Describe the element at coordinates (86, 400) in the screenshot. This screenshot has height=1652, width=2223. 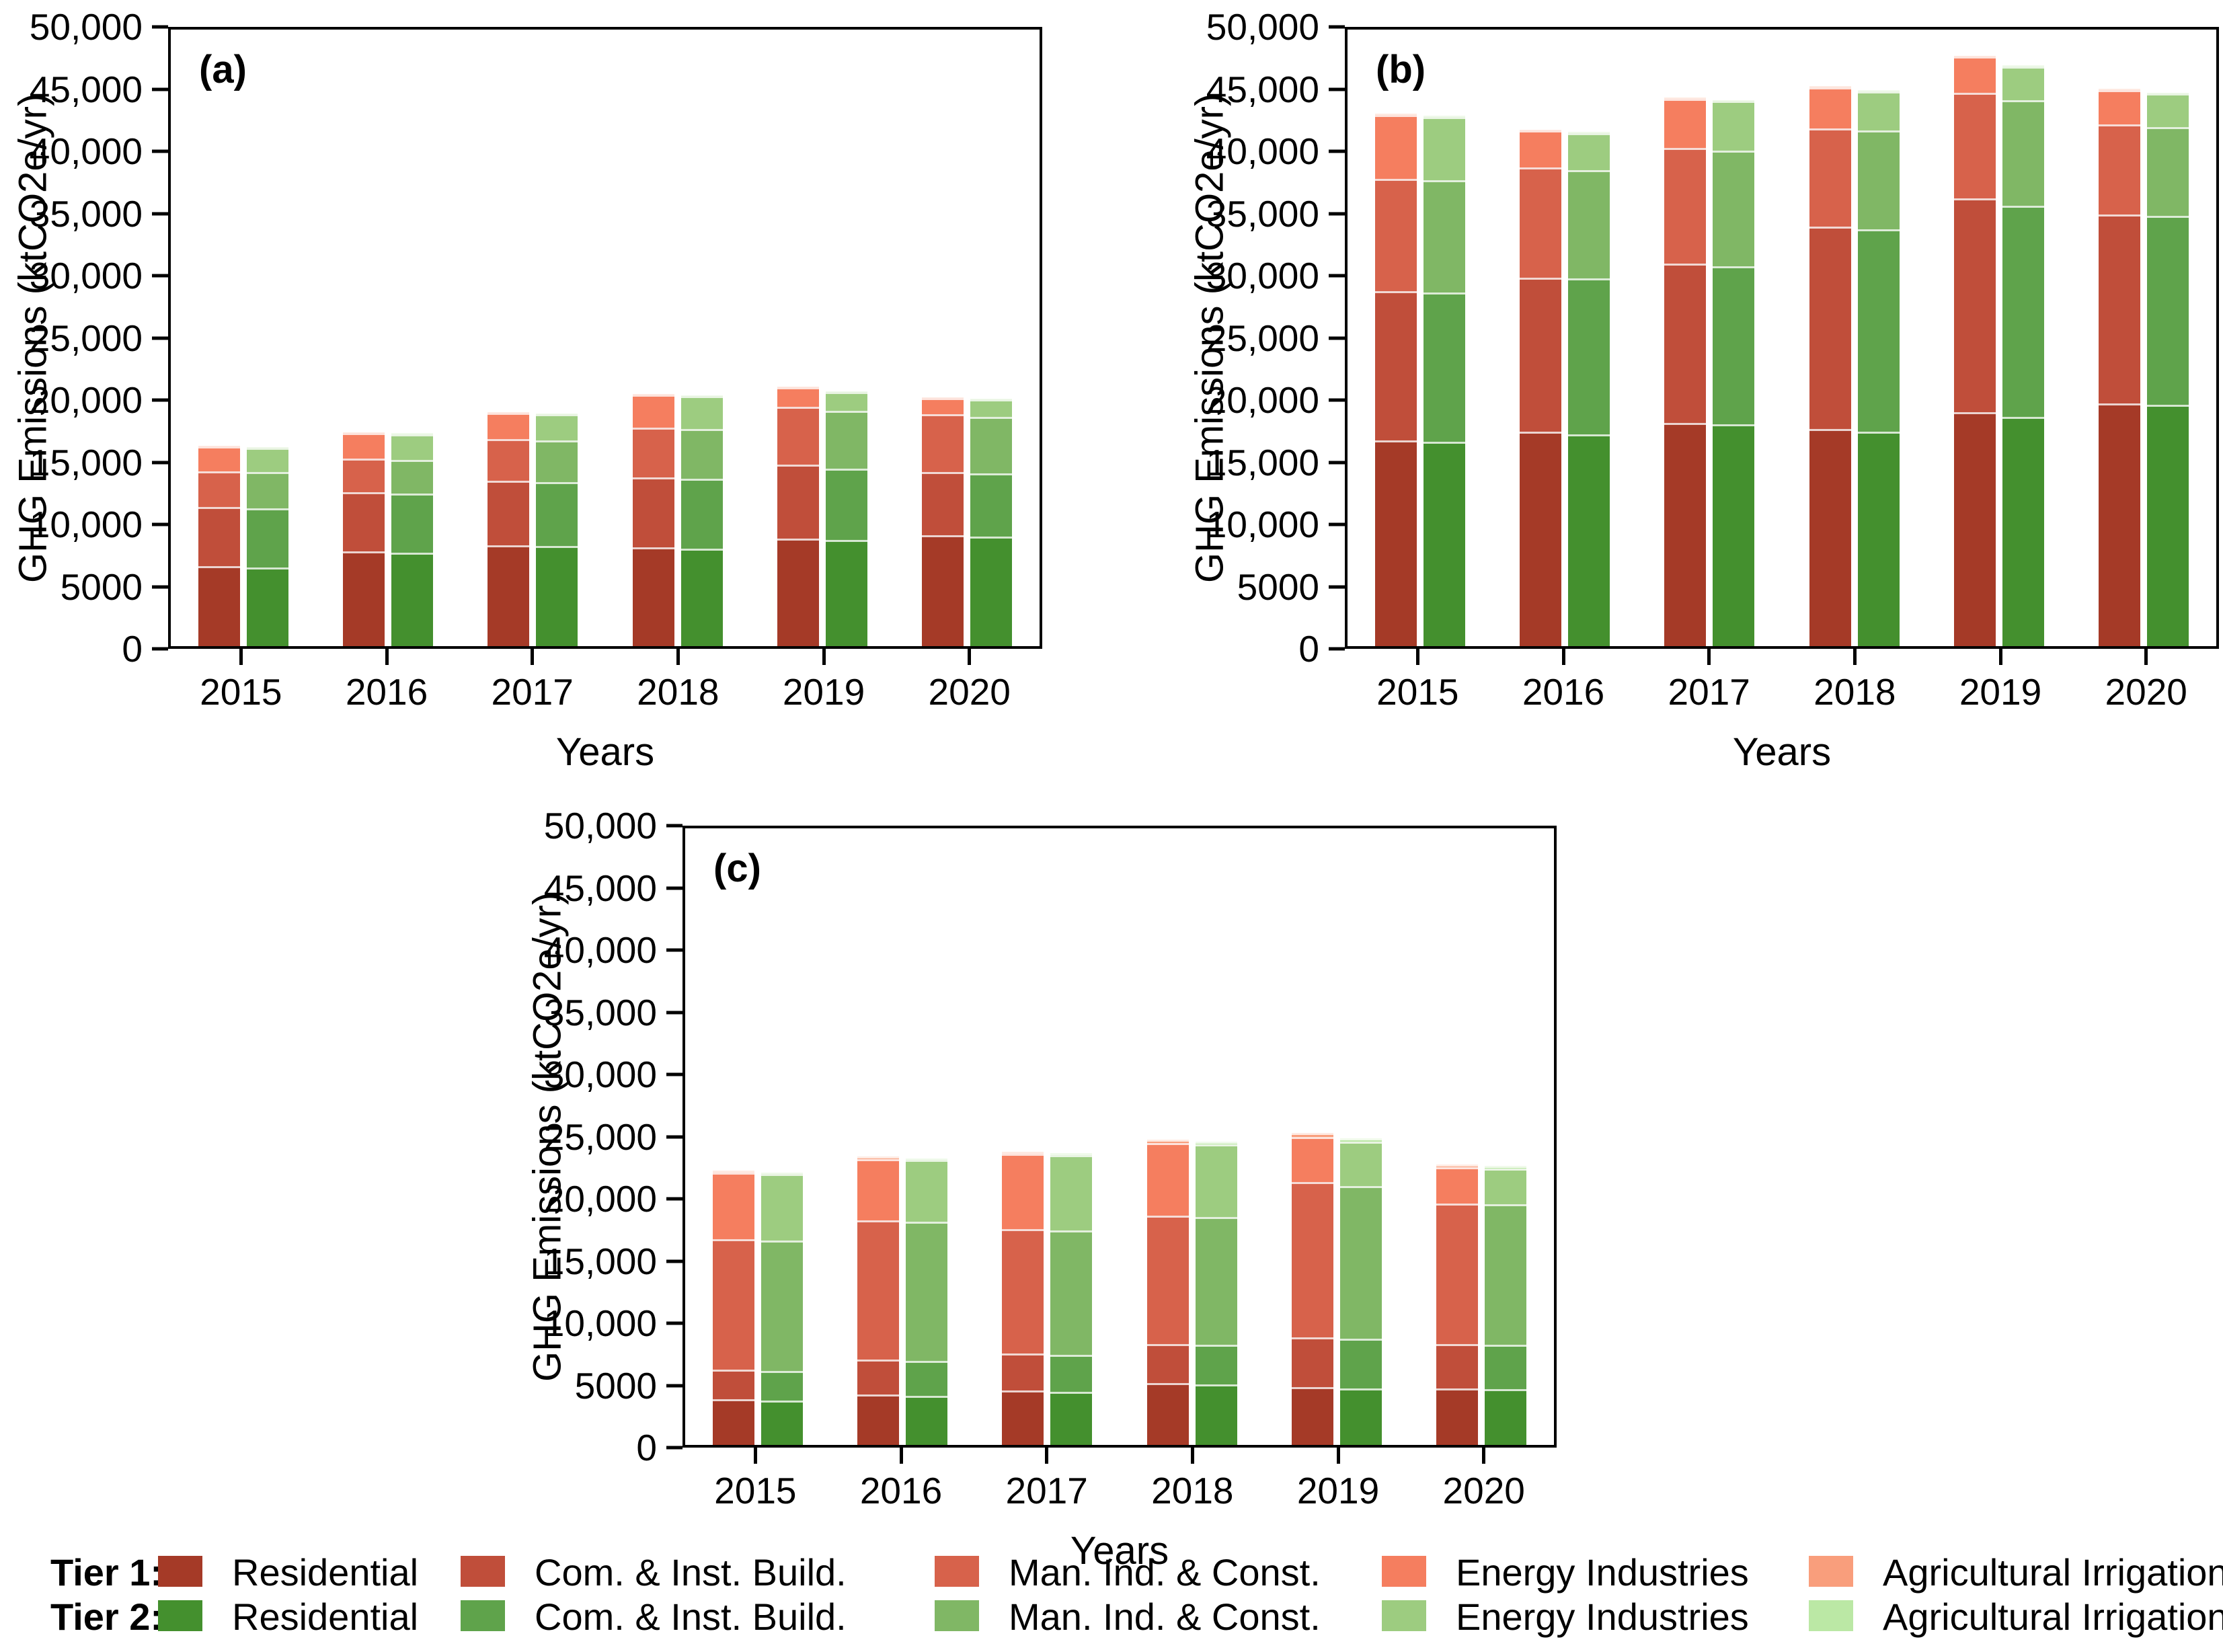
I see `y-tick-label: 20,000` at that location.